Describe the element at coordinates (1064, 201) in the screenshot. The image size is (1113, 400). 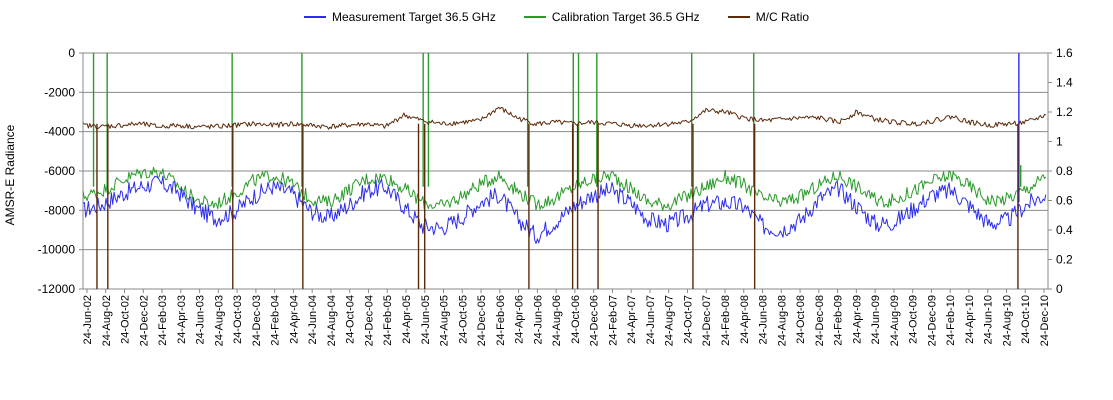
I see `y2-tick-label: 0.6` at that location.